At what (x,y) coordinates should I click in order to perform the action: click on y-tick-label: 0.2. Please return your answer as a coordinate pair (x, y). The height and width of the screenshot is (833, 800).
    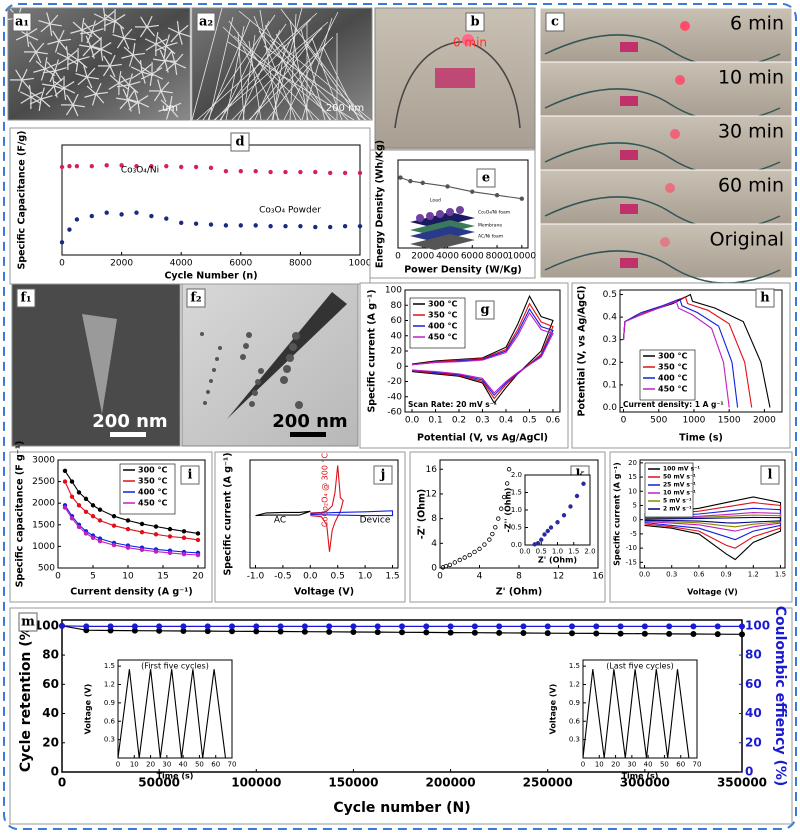
    Looking at the image, I should click on (610, 363).